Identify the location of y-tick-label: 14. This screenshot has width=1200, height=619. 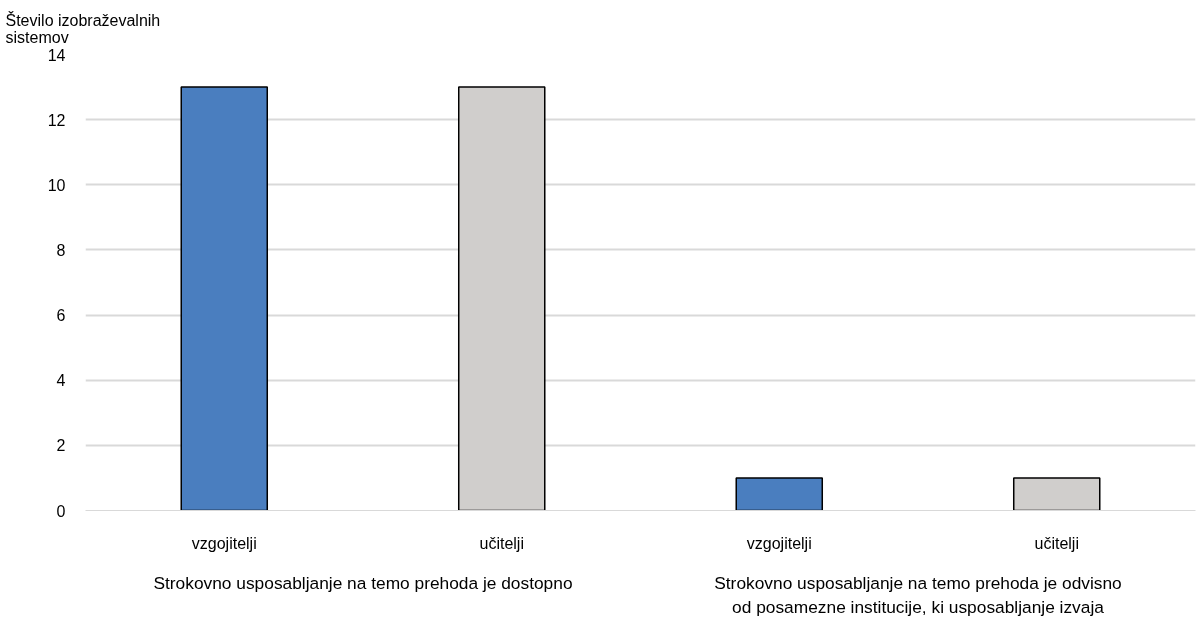
(56, 55).